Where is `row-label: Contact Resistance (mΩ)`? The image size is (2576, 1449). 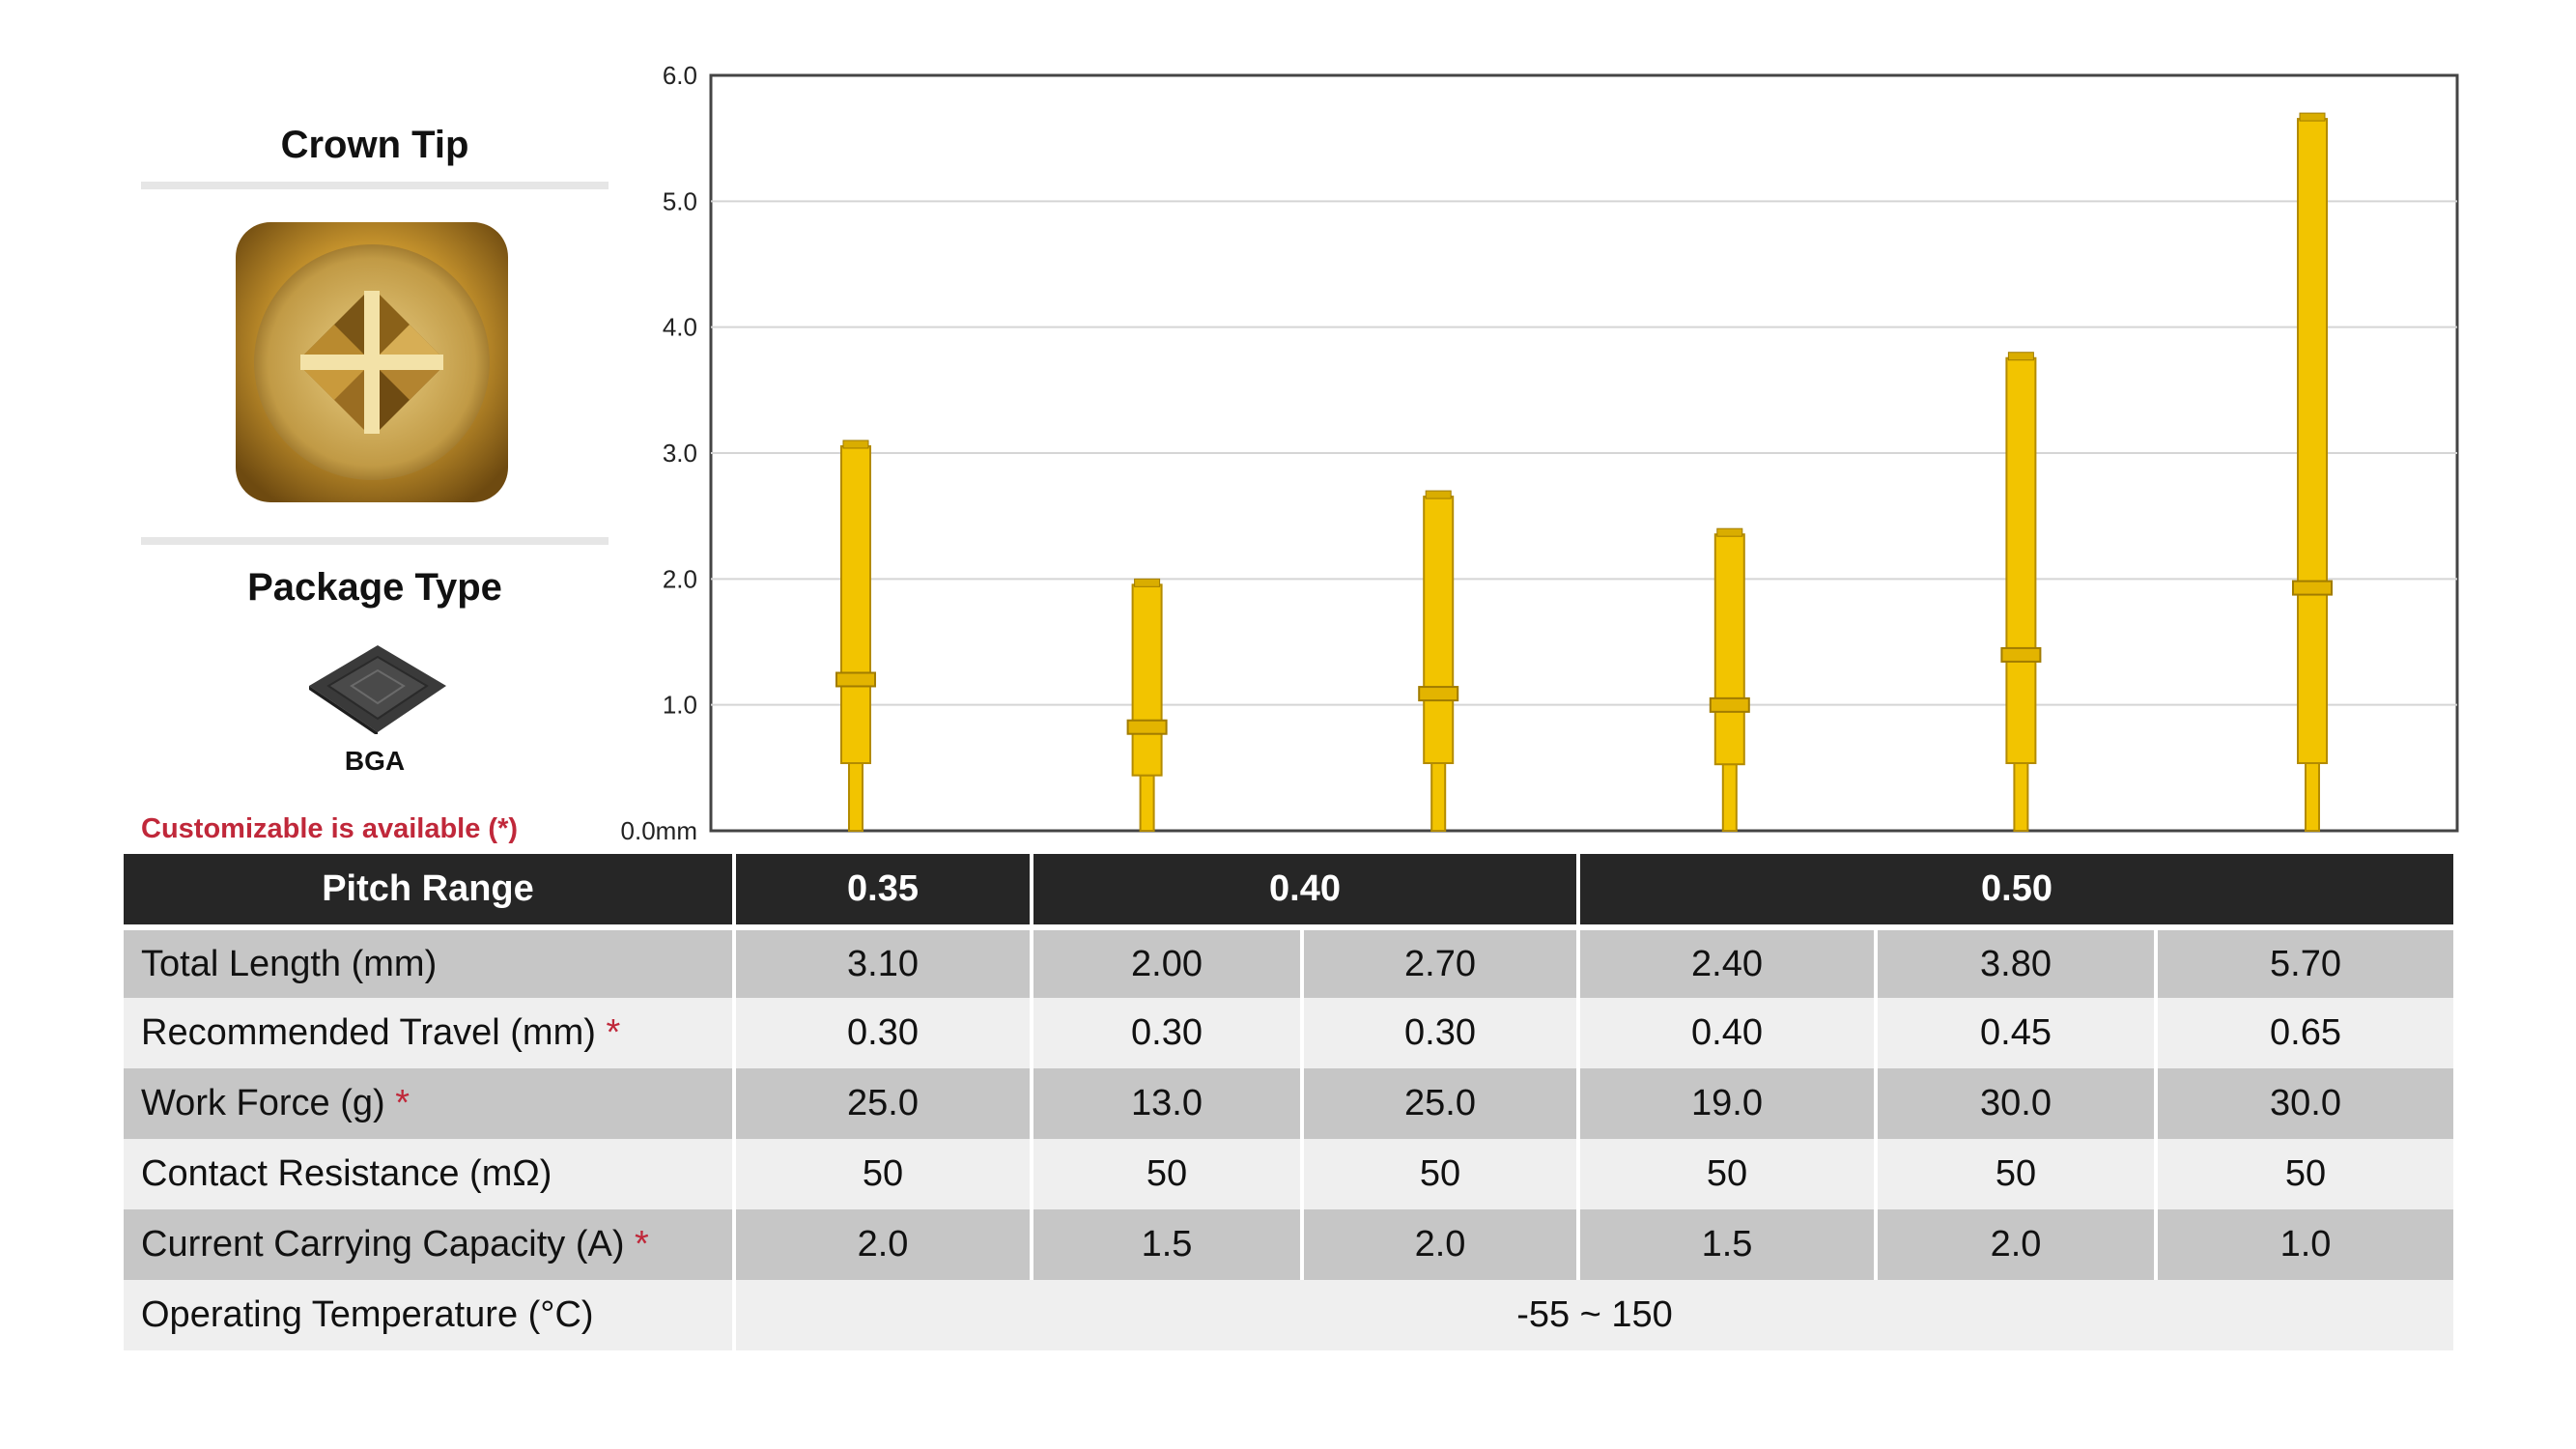 row-label: Contact Resistance (mΩ) is located at coordinates (430, 1174).